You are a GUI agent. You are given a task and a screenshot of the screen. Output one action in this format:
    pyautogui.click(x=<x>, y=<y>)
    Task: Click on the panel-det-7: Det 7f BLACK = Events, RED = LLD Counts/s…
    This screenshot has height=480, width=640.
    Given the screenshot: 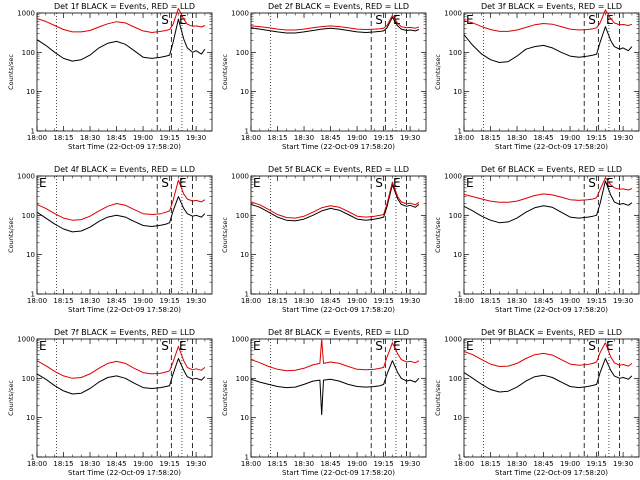 What is the action you would take?
    pyautogui.click(x=110, y=402)
    